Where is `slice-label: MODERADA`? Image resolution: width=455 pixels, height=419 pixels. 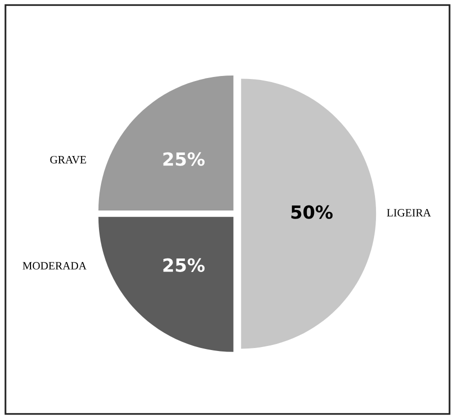 slice-label: MODERADA is located at coordinates (54, 266).